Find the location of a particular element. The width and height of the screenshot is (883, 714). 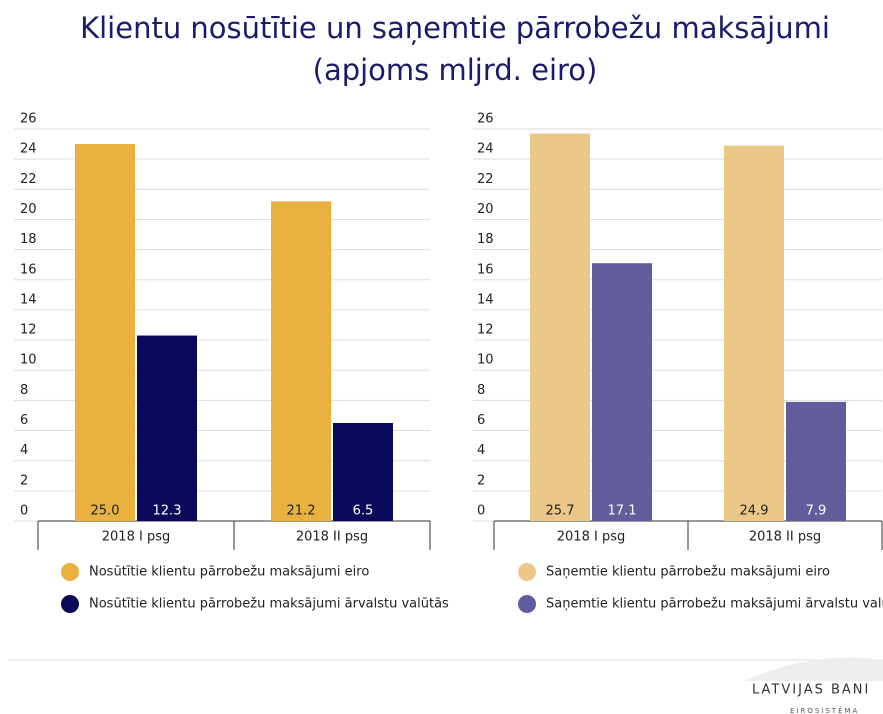

value-label: 7.9 is located at coordinates (816, 511).